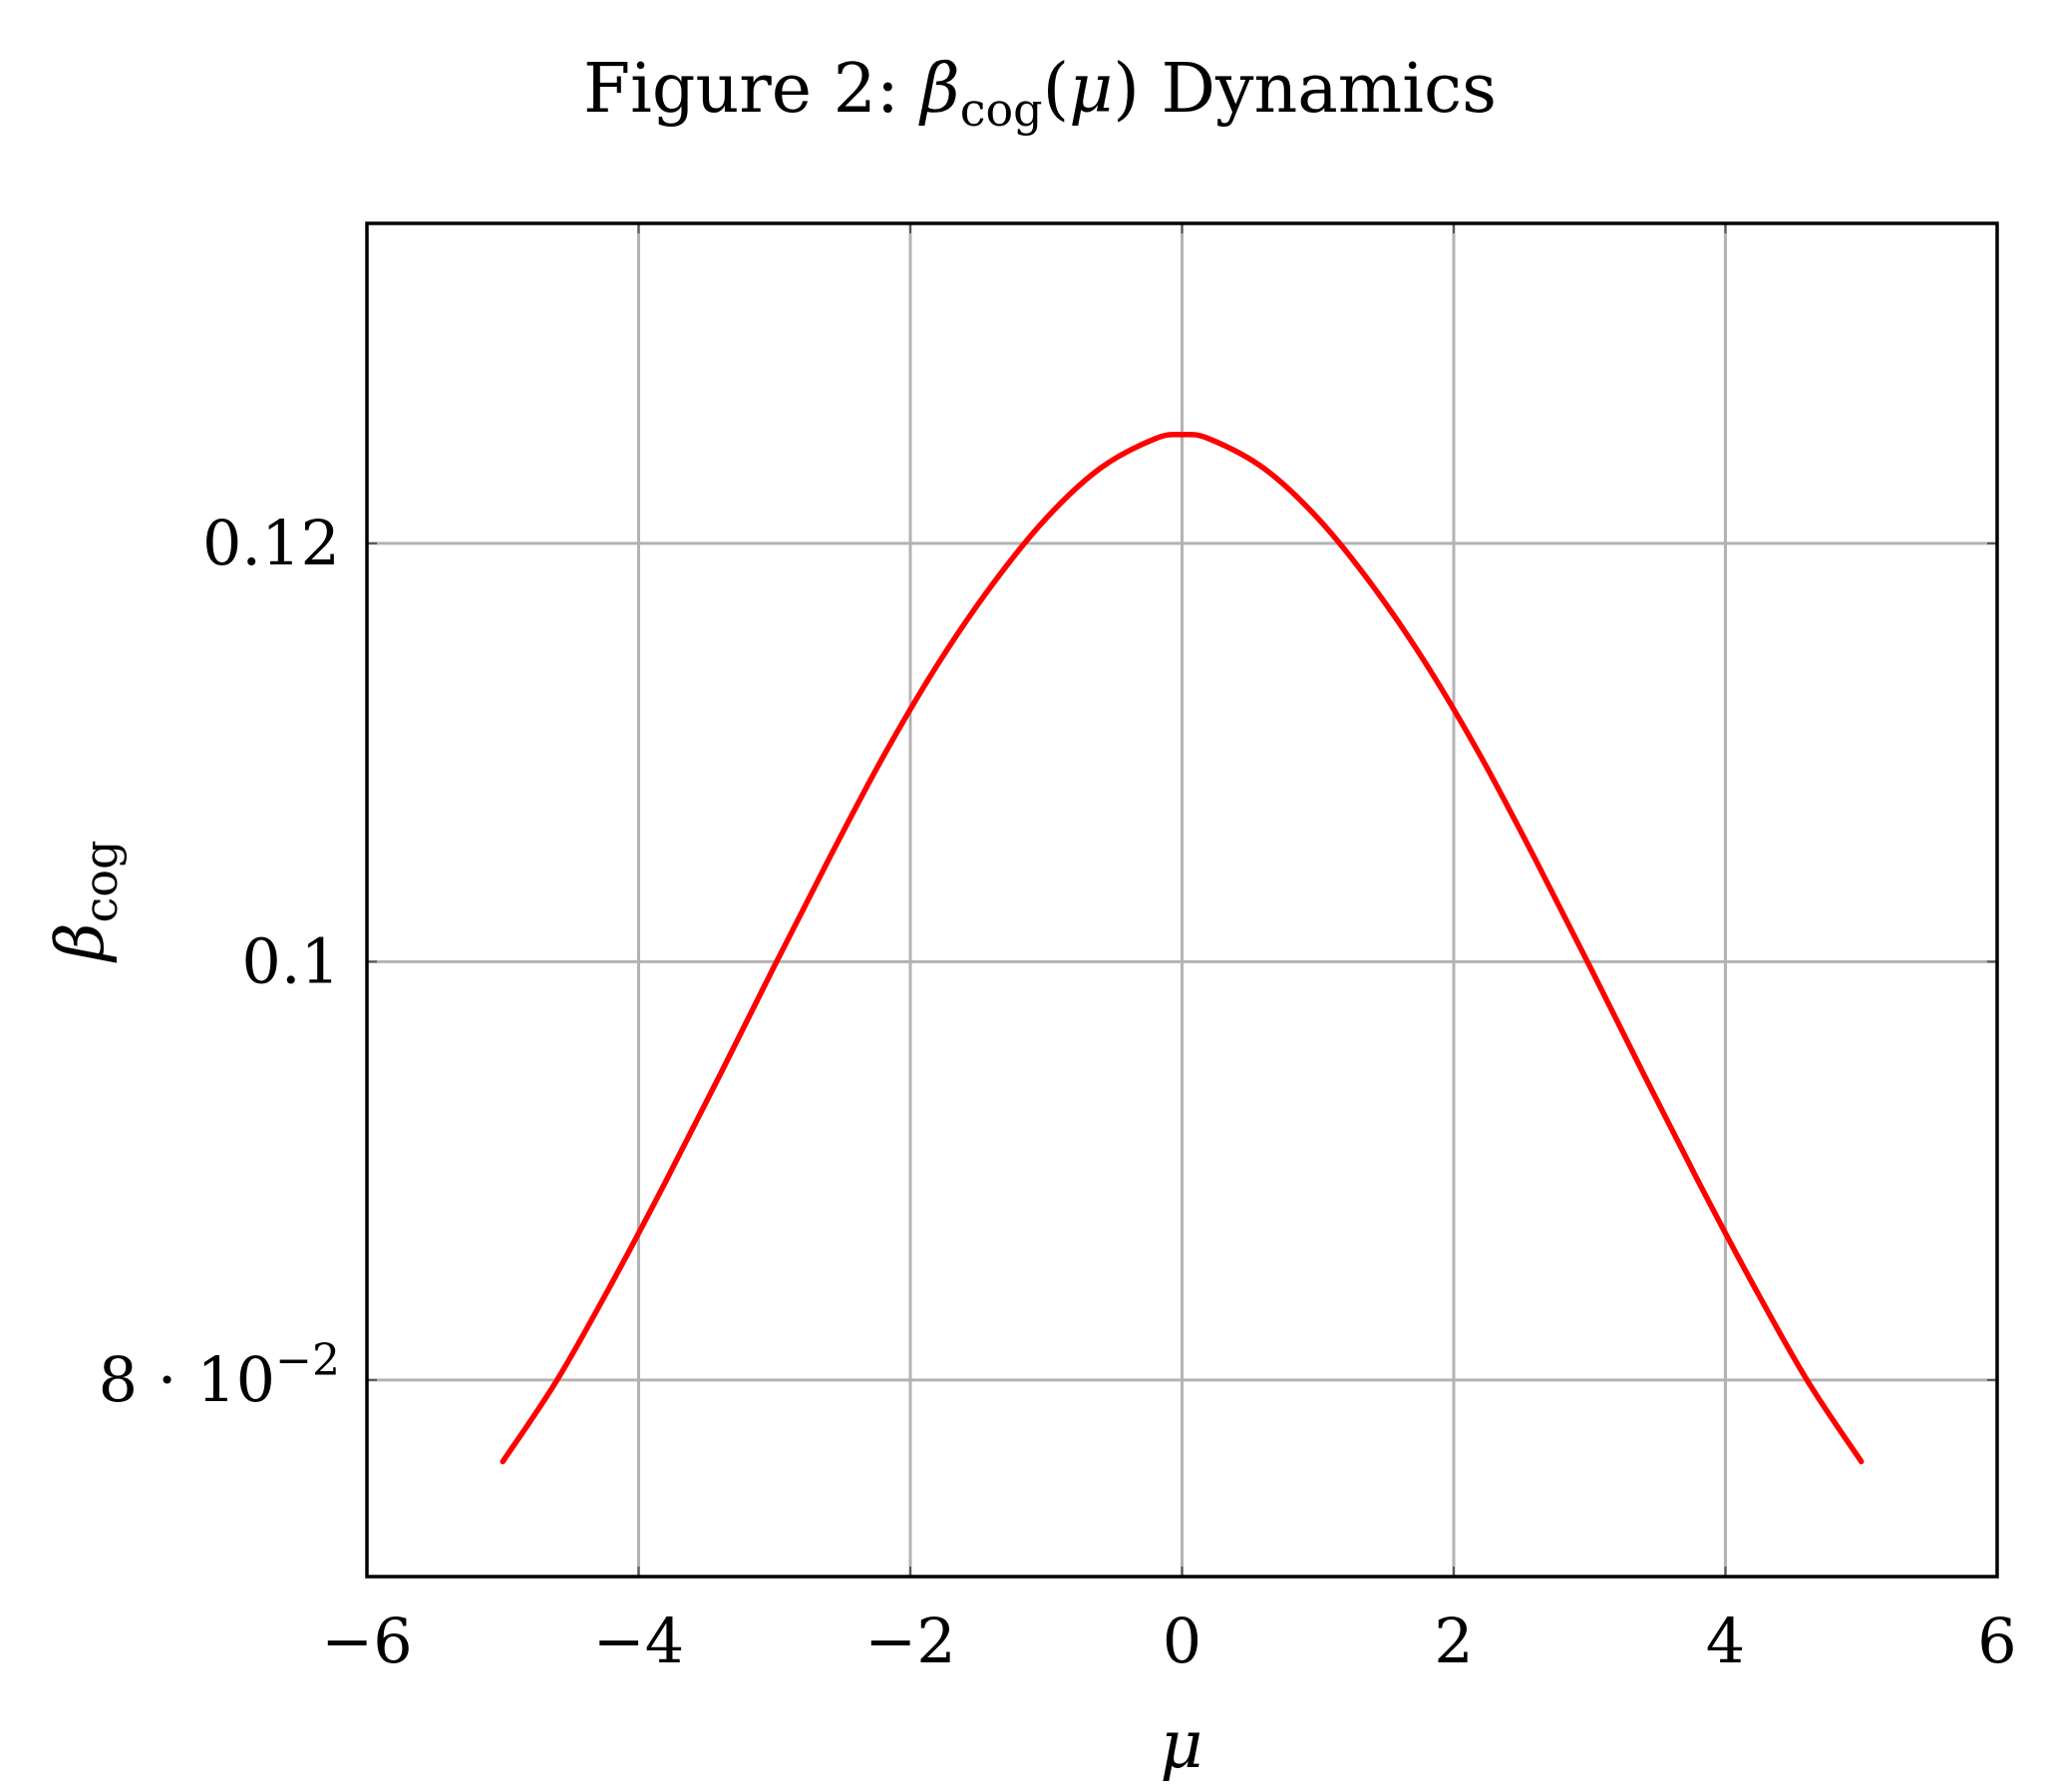  What do you see at coordinates (220, 961) in the screenshot?
I see `y-tick-labels: 8 · 10−2 0.1 0.12` at bounding box center [220, 961].